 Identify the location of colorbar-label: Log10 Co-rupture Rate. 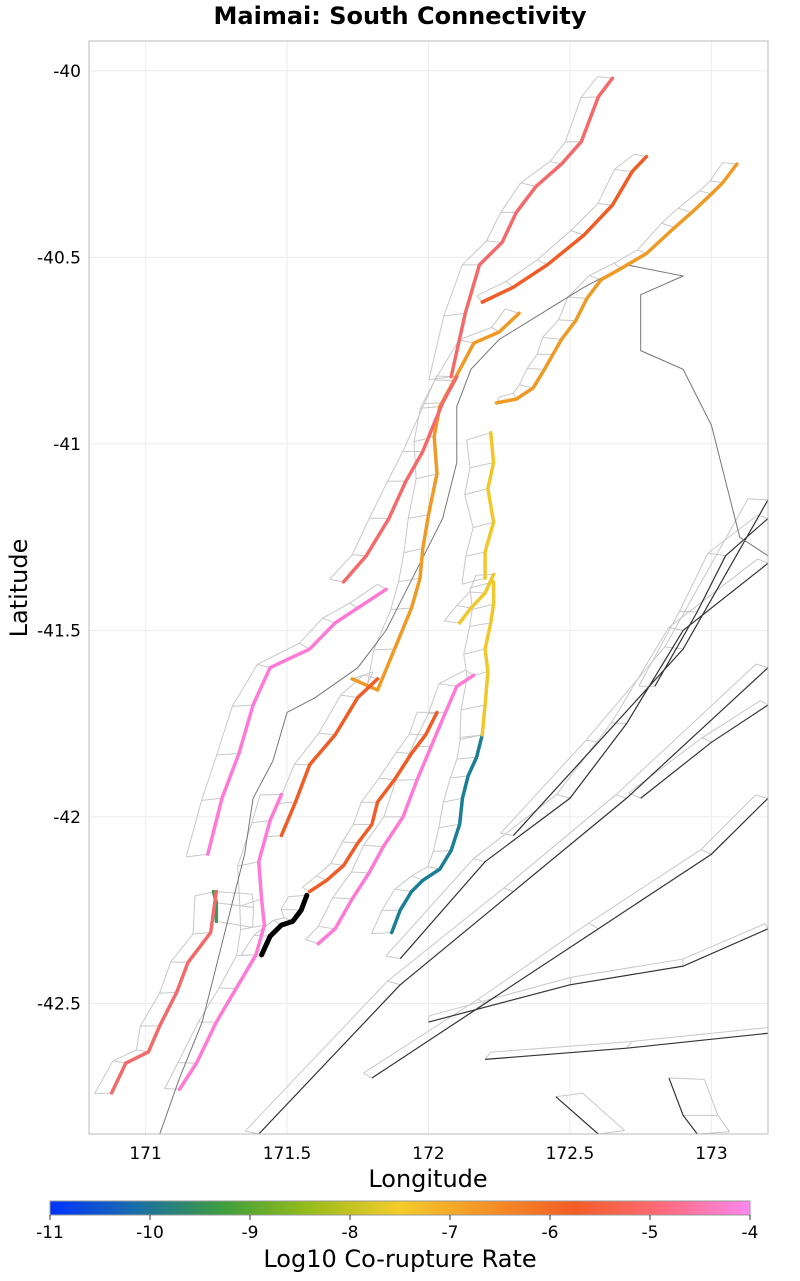
(399, 1259).